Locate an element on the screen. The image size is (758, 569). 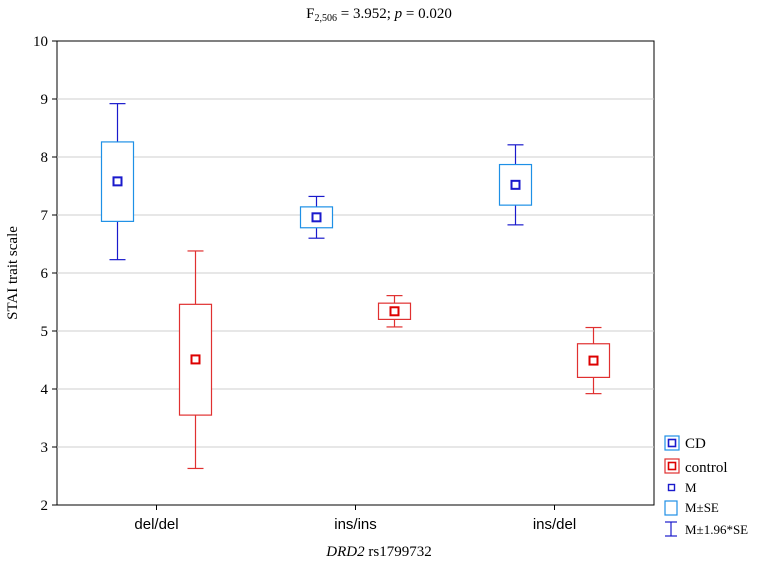
chart-title: F2,506 = 3.952; p = 0.020 is located at coordinates (379, 15).